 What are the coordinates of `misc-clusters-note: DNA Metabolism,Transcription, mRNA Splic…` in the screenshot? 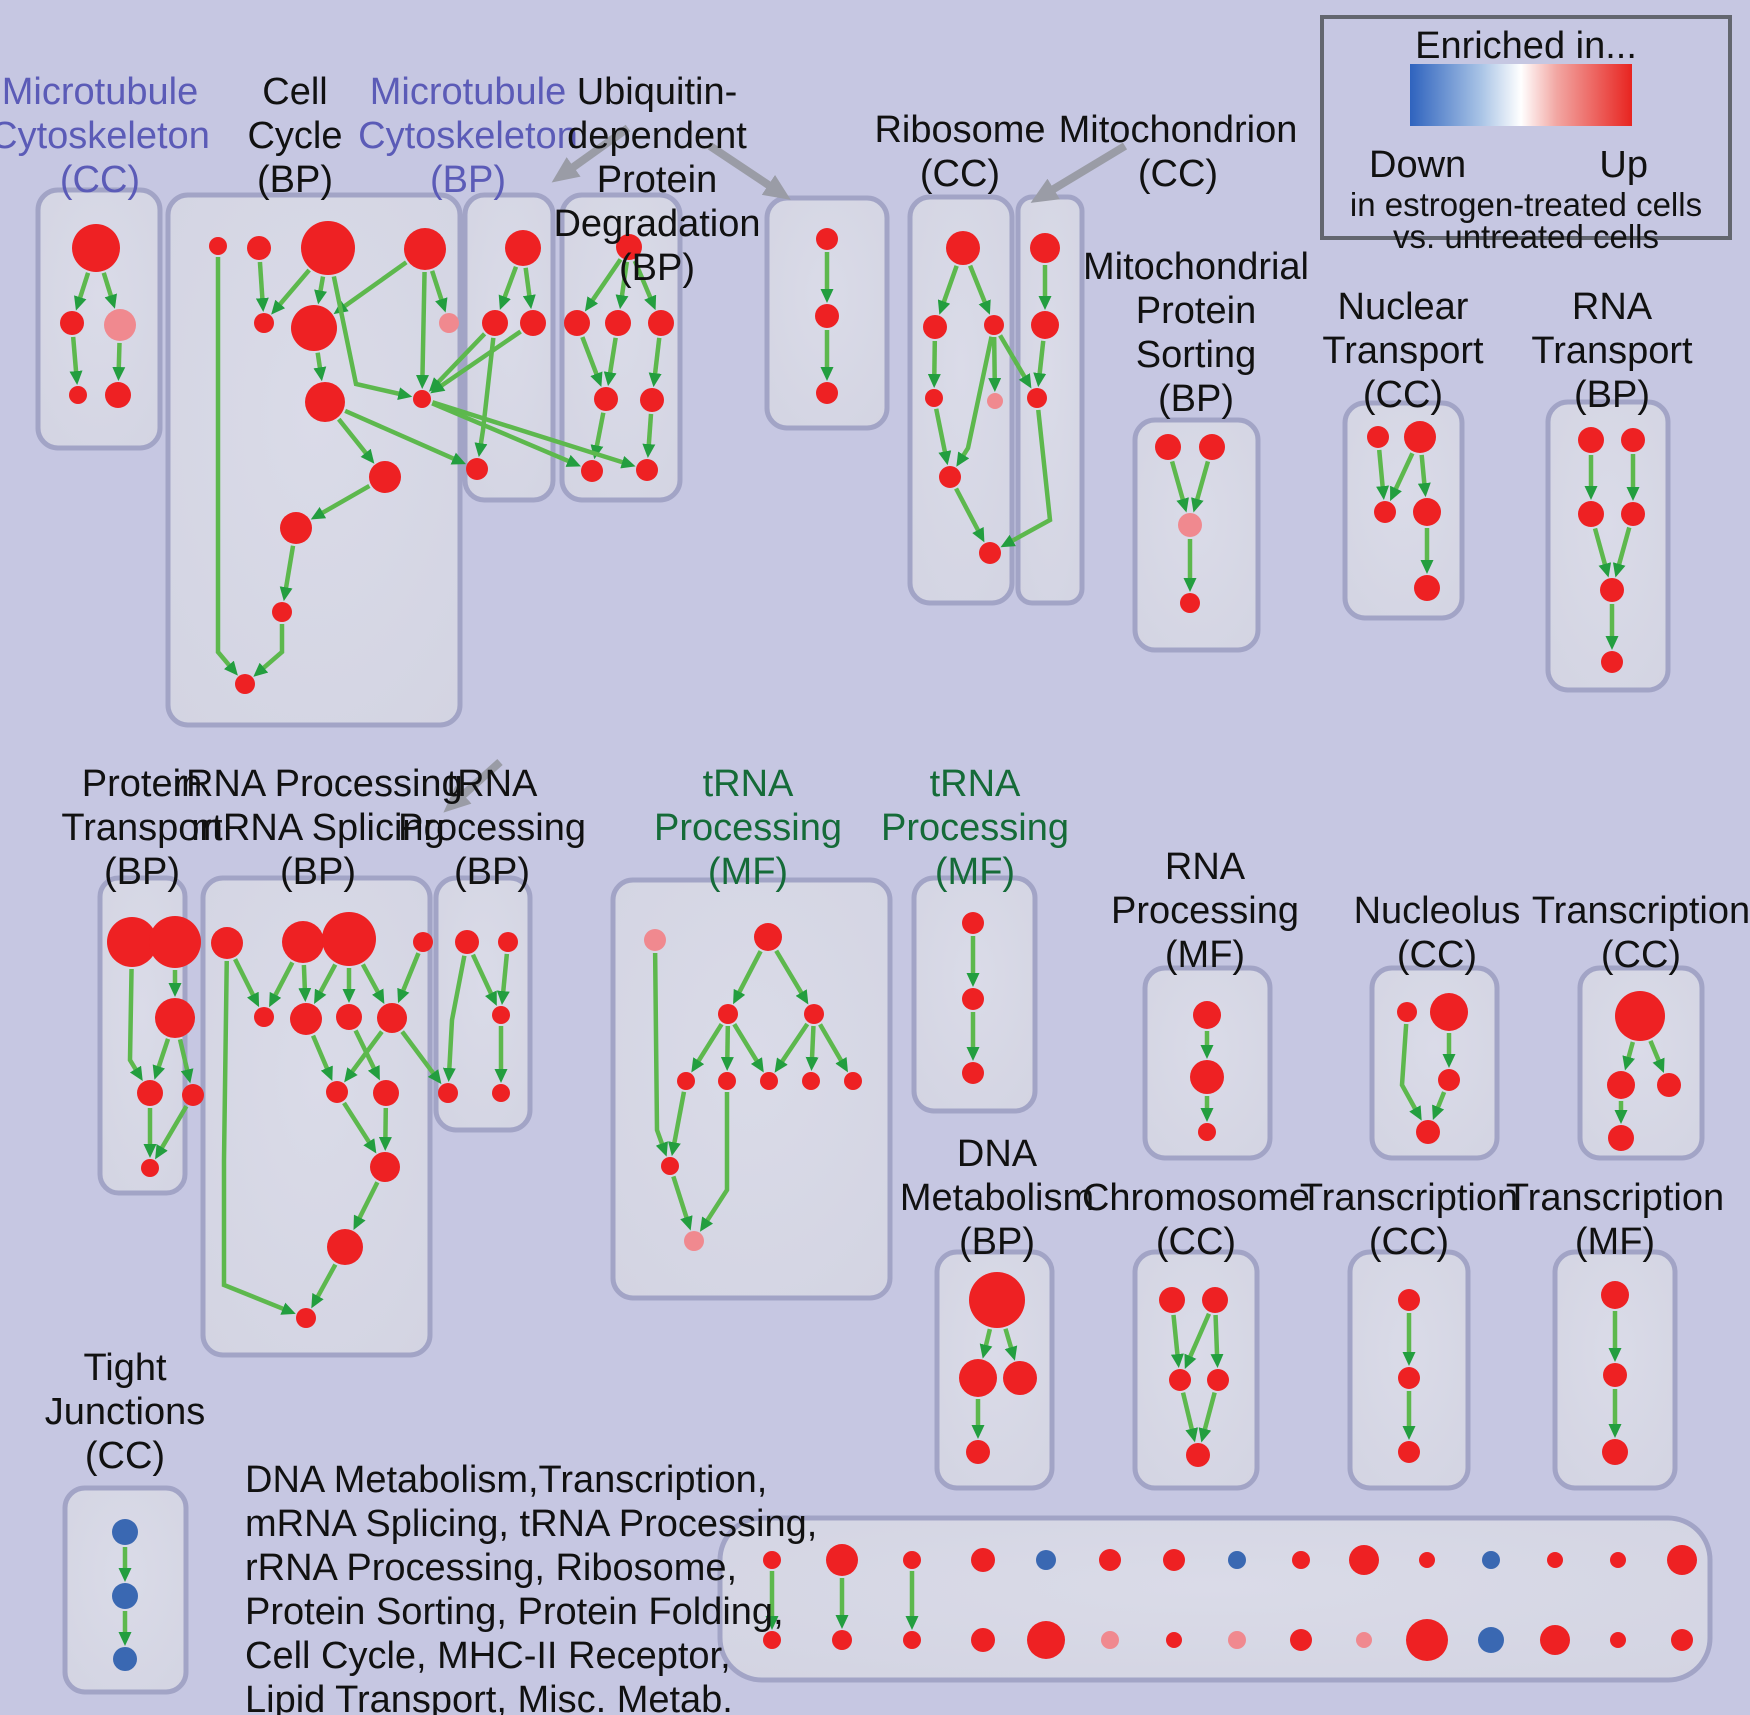 It's located at (531, 1587).